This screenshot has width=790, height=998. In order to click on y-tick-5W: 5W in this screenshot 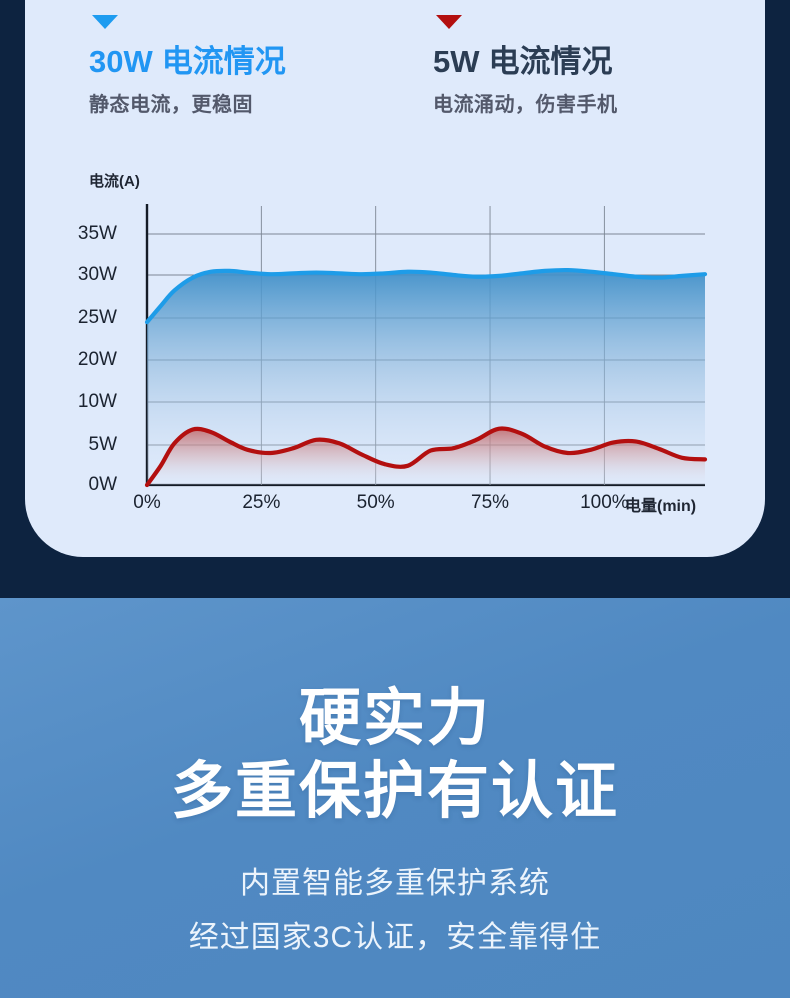, I will do `click(103, 444)`.